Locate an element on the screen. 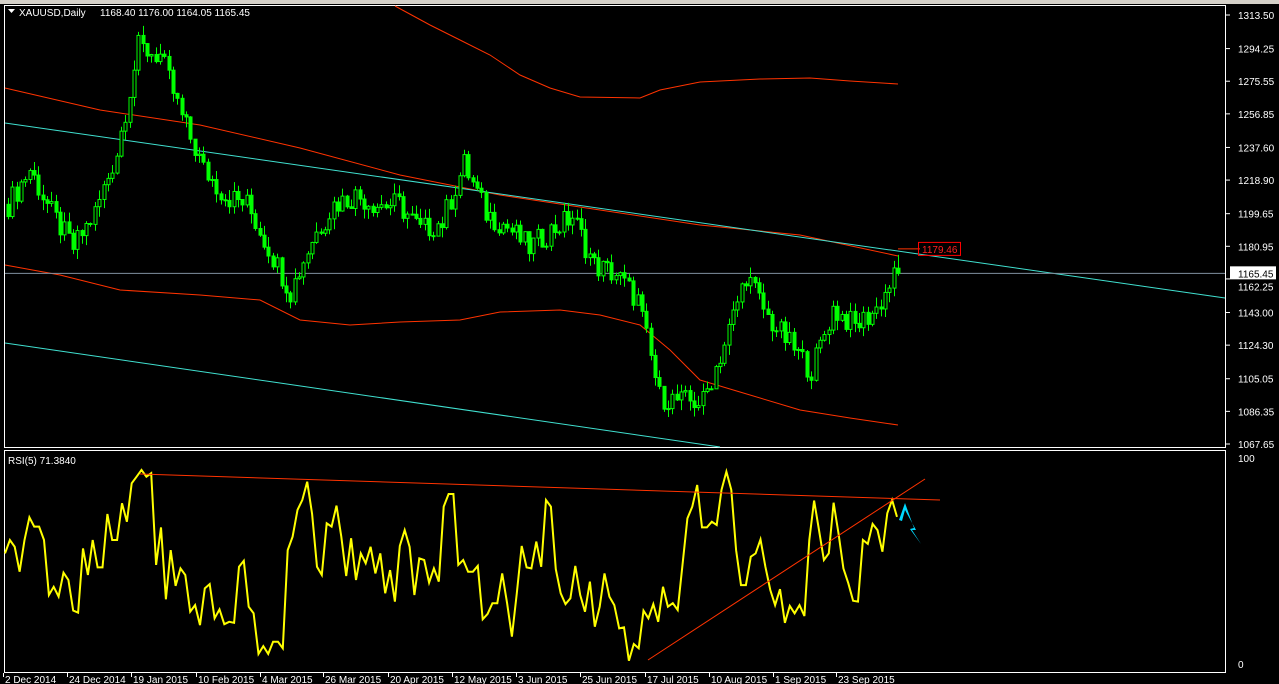  date-tick-label: 25 Jun 2015 is located at coordinates (609, 679).